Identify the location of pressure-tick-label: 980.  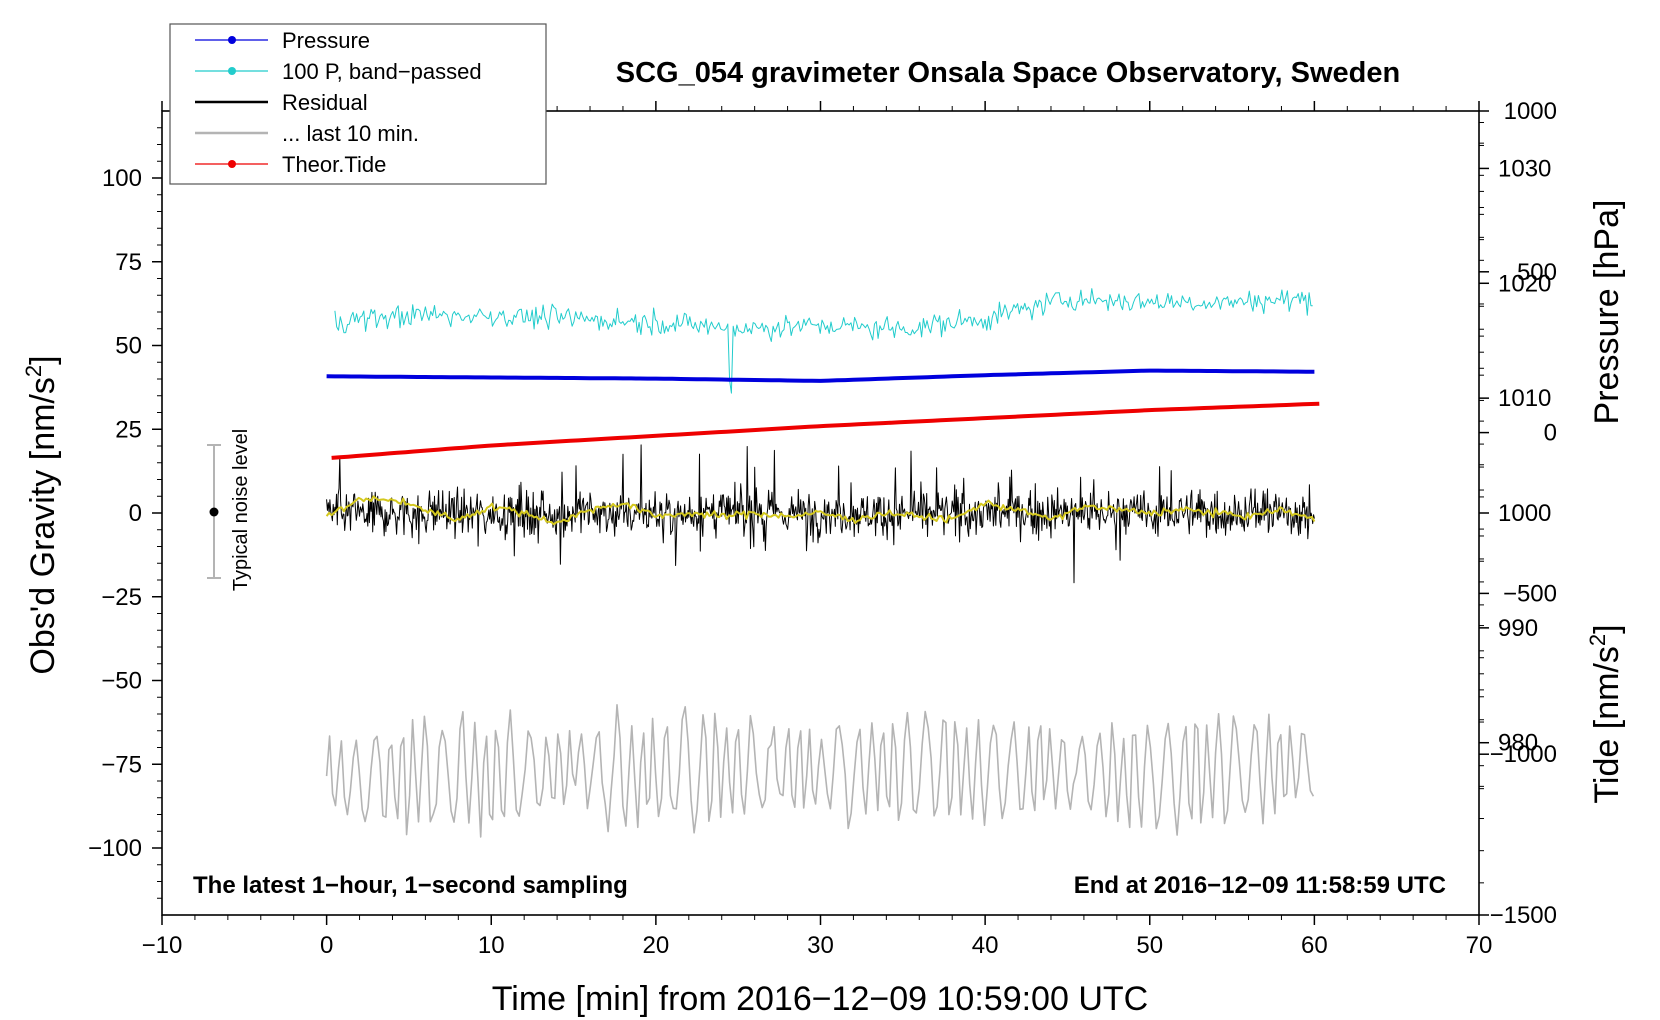
(1518, 743).